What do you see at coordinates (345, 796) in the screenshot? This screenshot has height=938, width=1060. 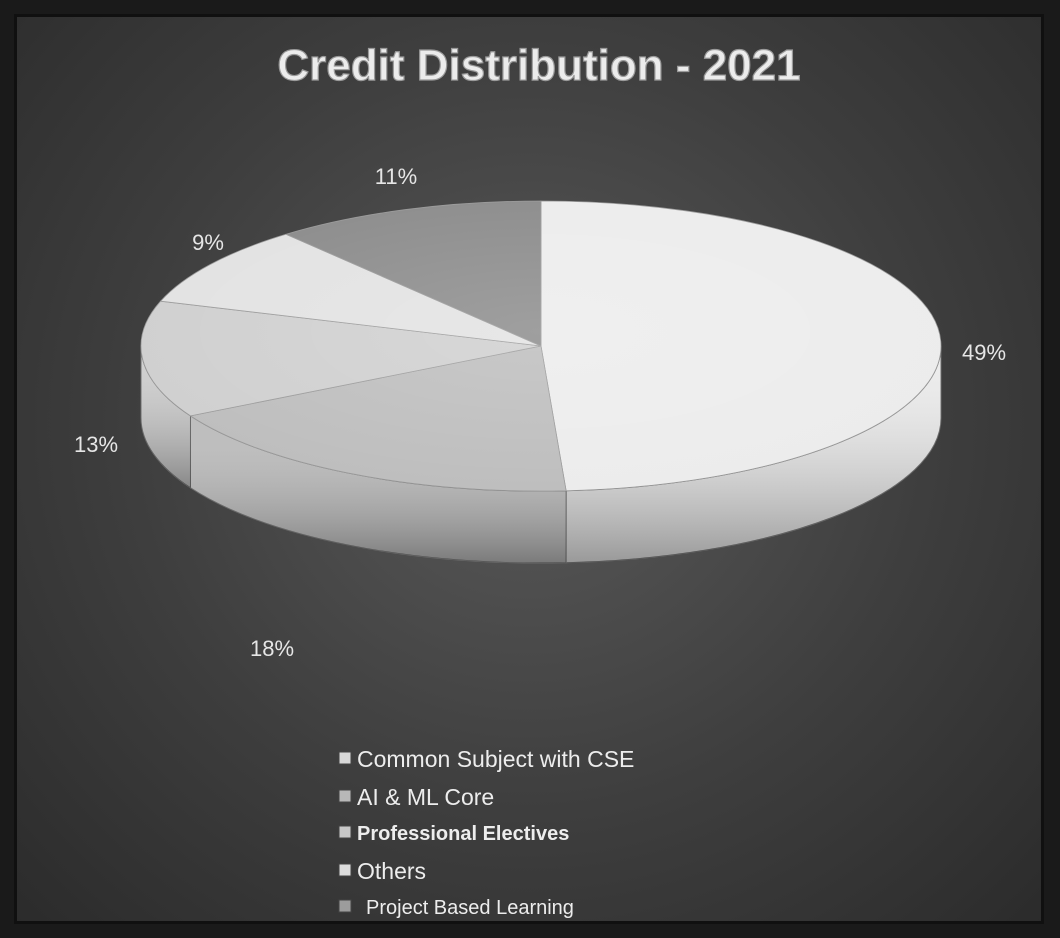 I see `legend-swatch-ai-ml-core` at bounding box center [345, 796].